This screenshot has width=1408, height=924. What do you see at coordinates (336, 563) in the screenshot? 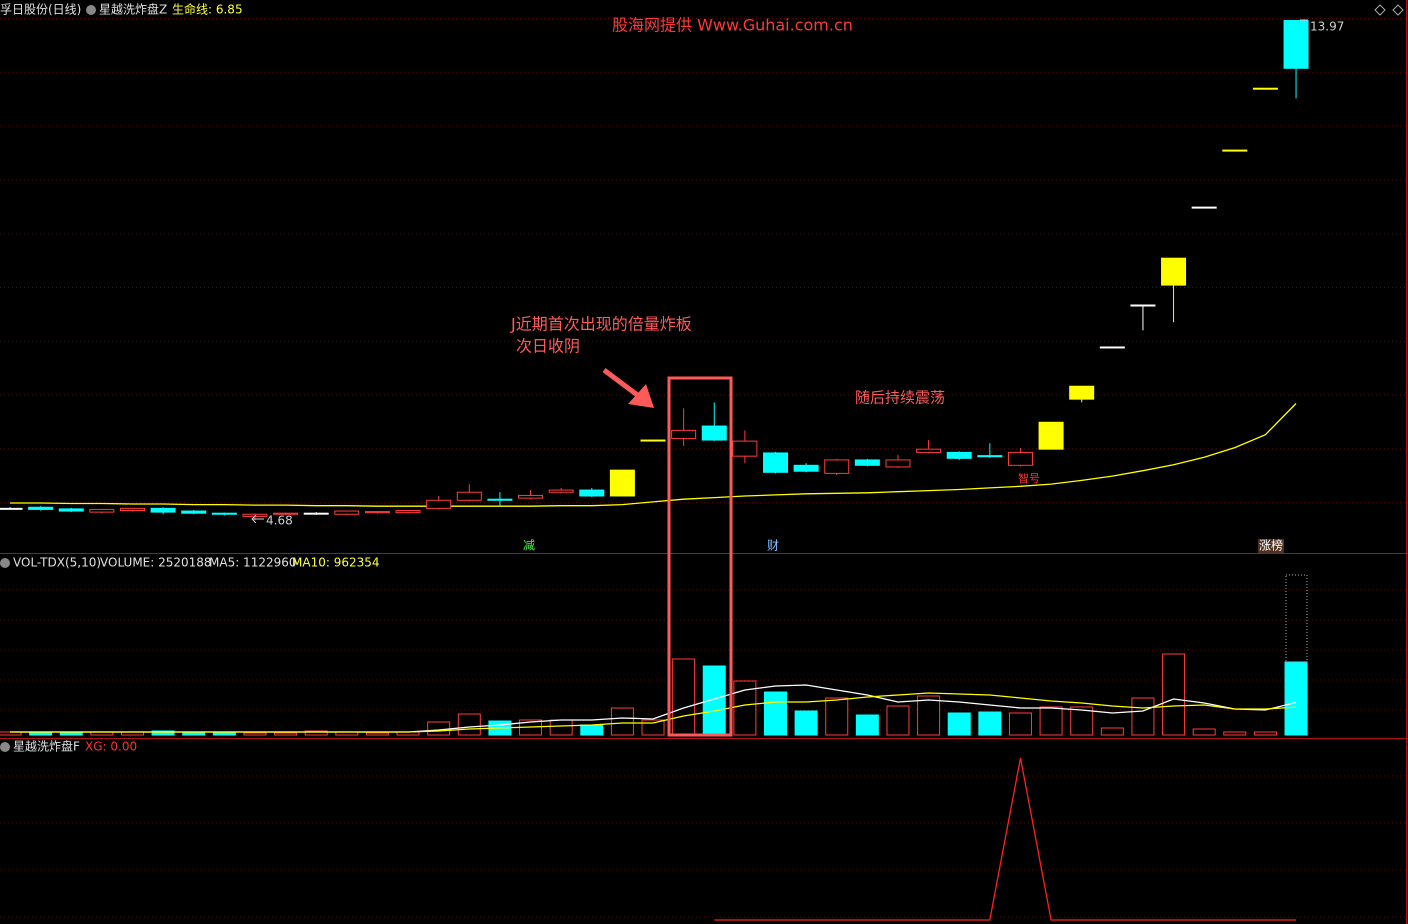
I see `vol-ma10: MA10: 962354` at bounding box center [336, 563].